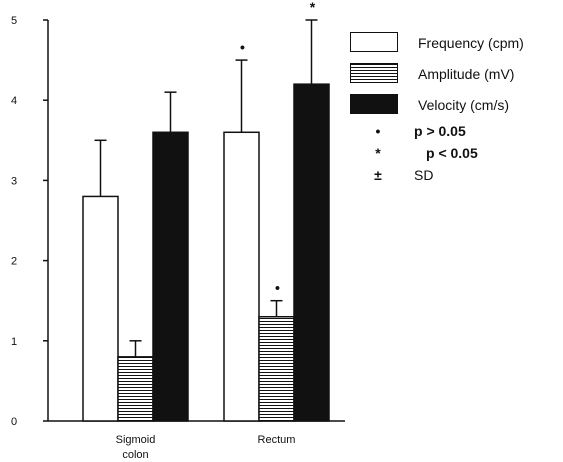 Image resolution: width=563 pixels, height=462 pixels. What do you see at coordinates (14, 181) in the screenshot?
I see `y-tick-label: 3` at bounding box center [14, 181].